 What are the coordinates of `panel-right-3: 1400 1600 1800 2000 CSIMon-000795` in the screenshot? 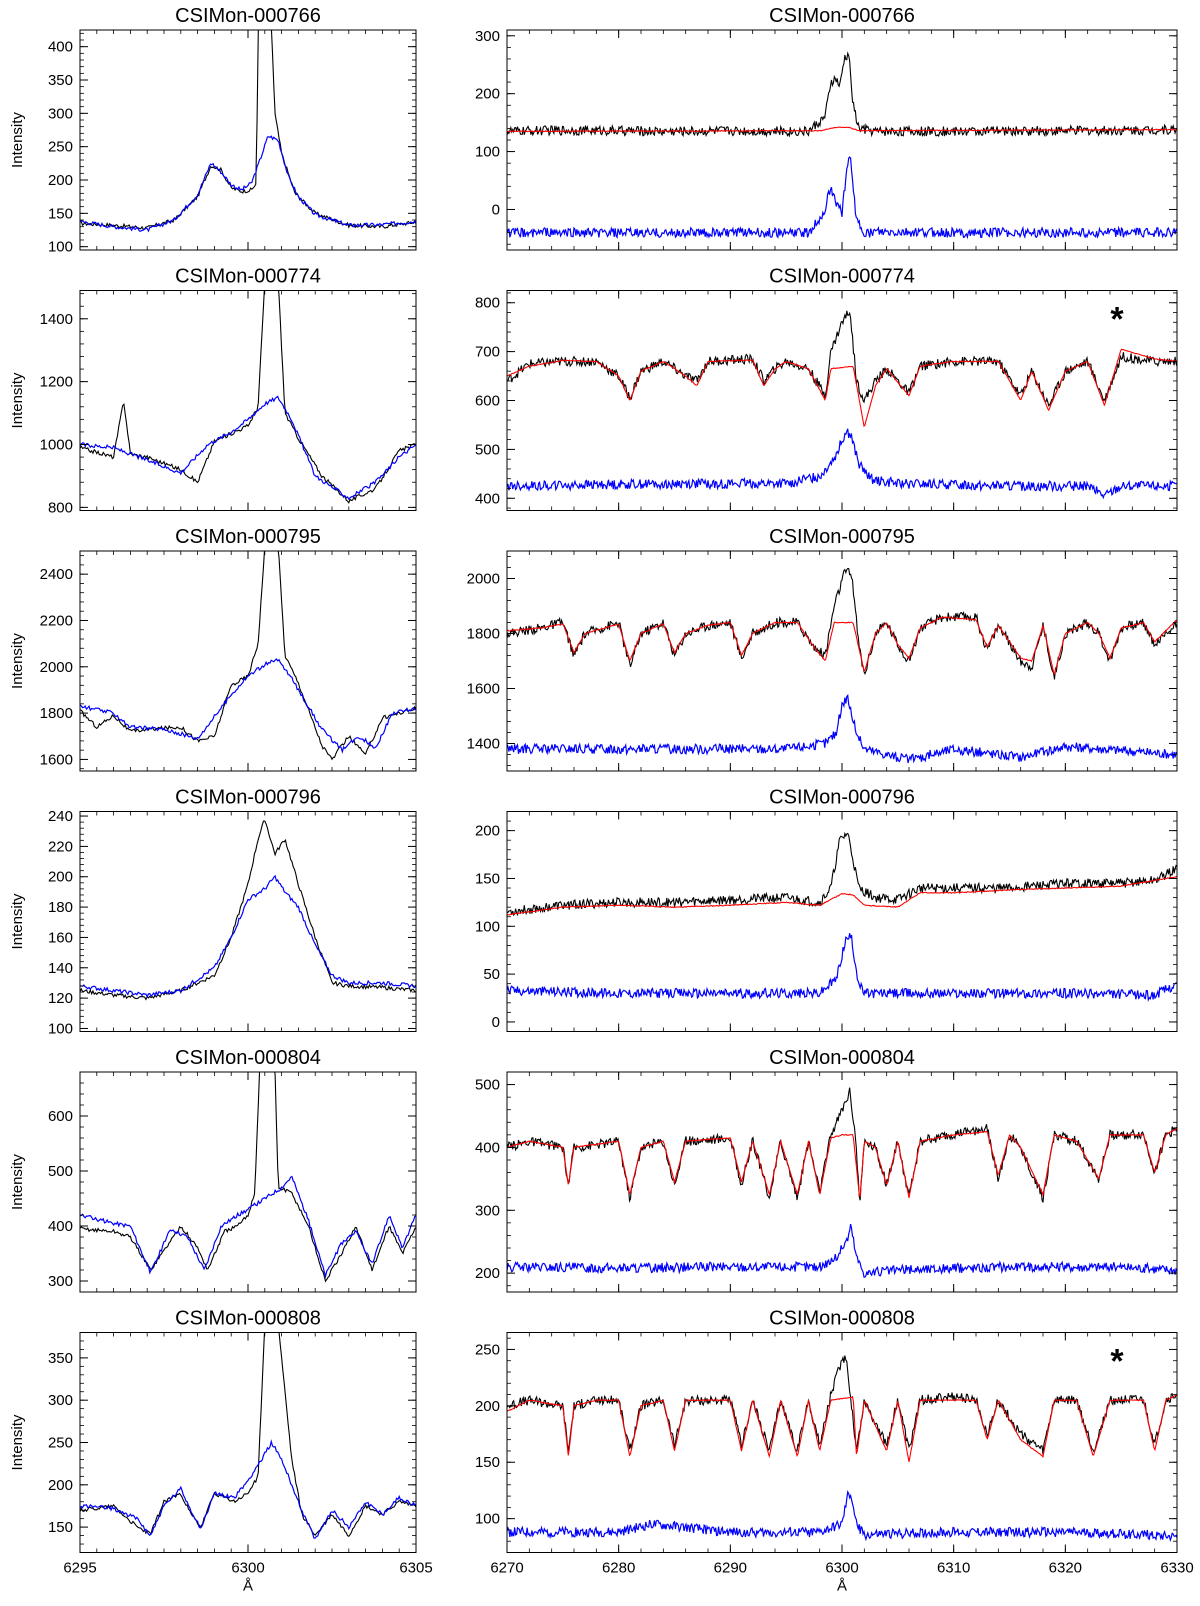 It's located at (822, 649).